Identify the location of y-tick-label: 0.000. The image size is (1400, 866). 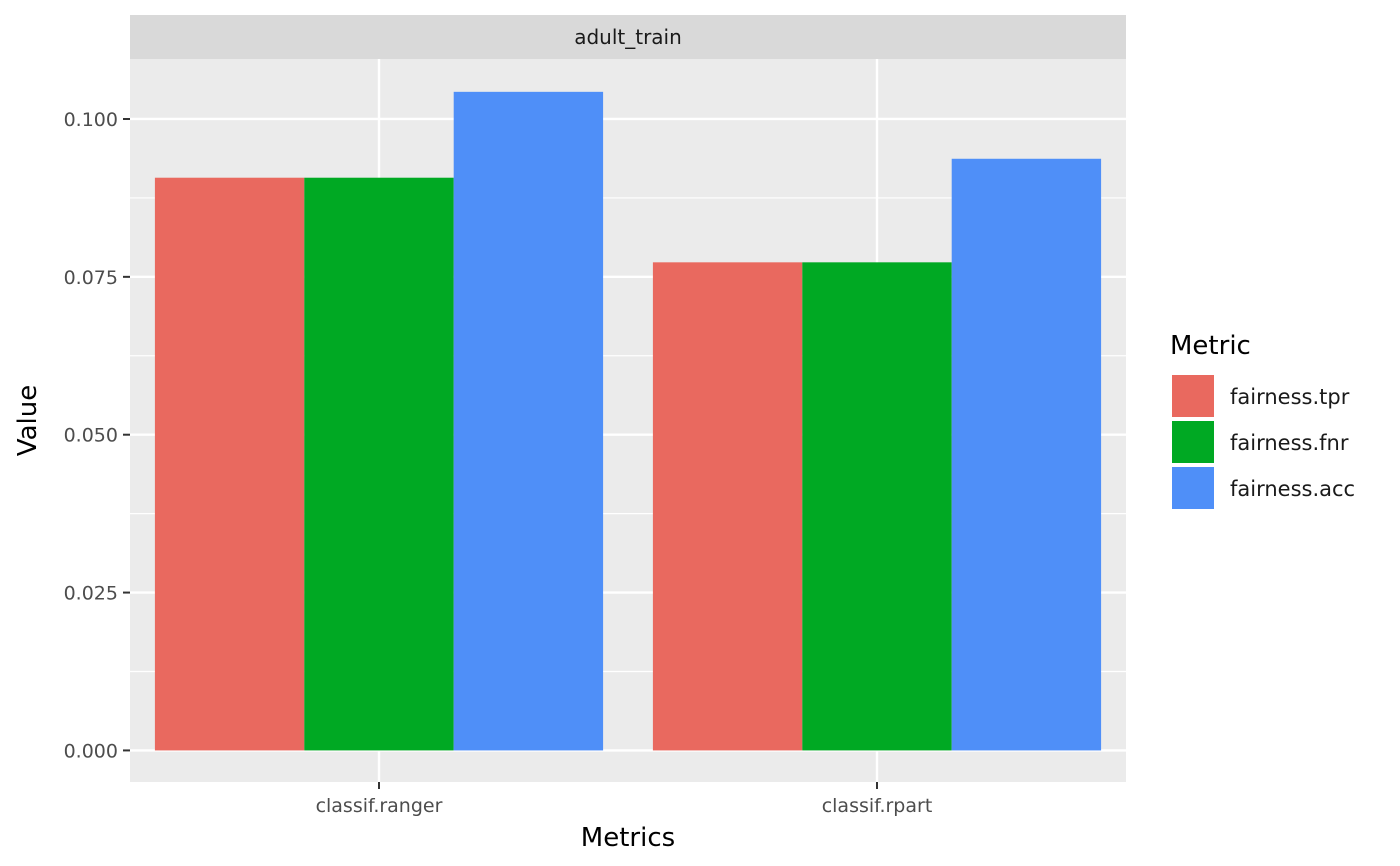
(91, 751).